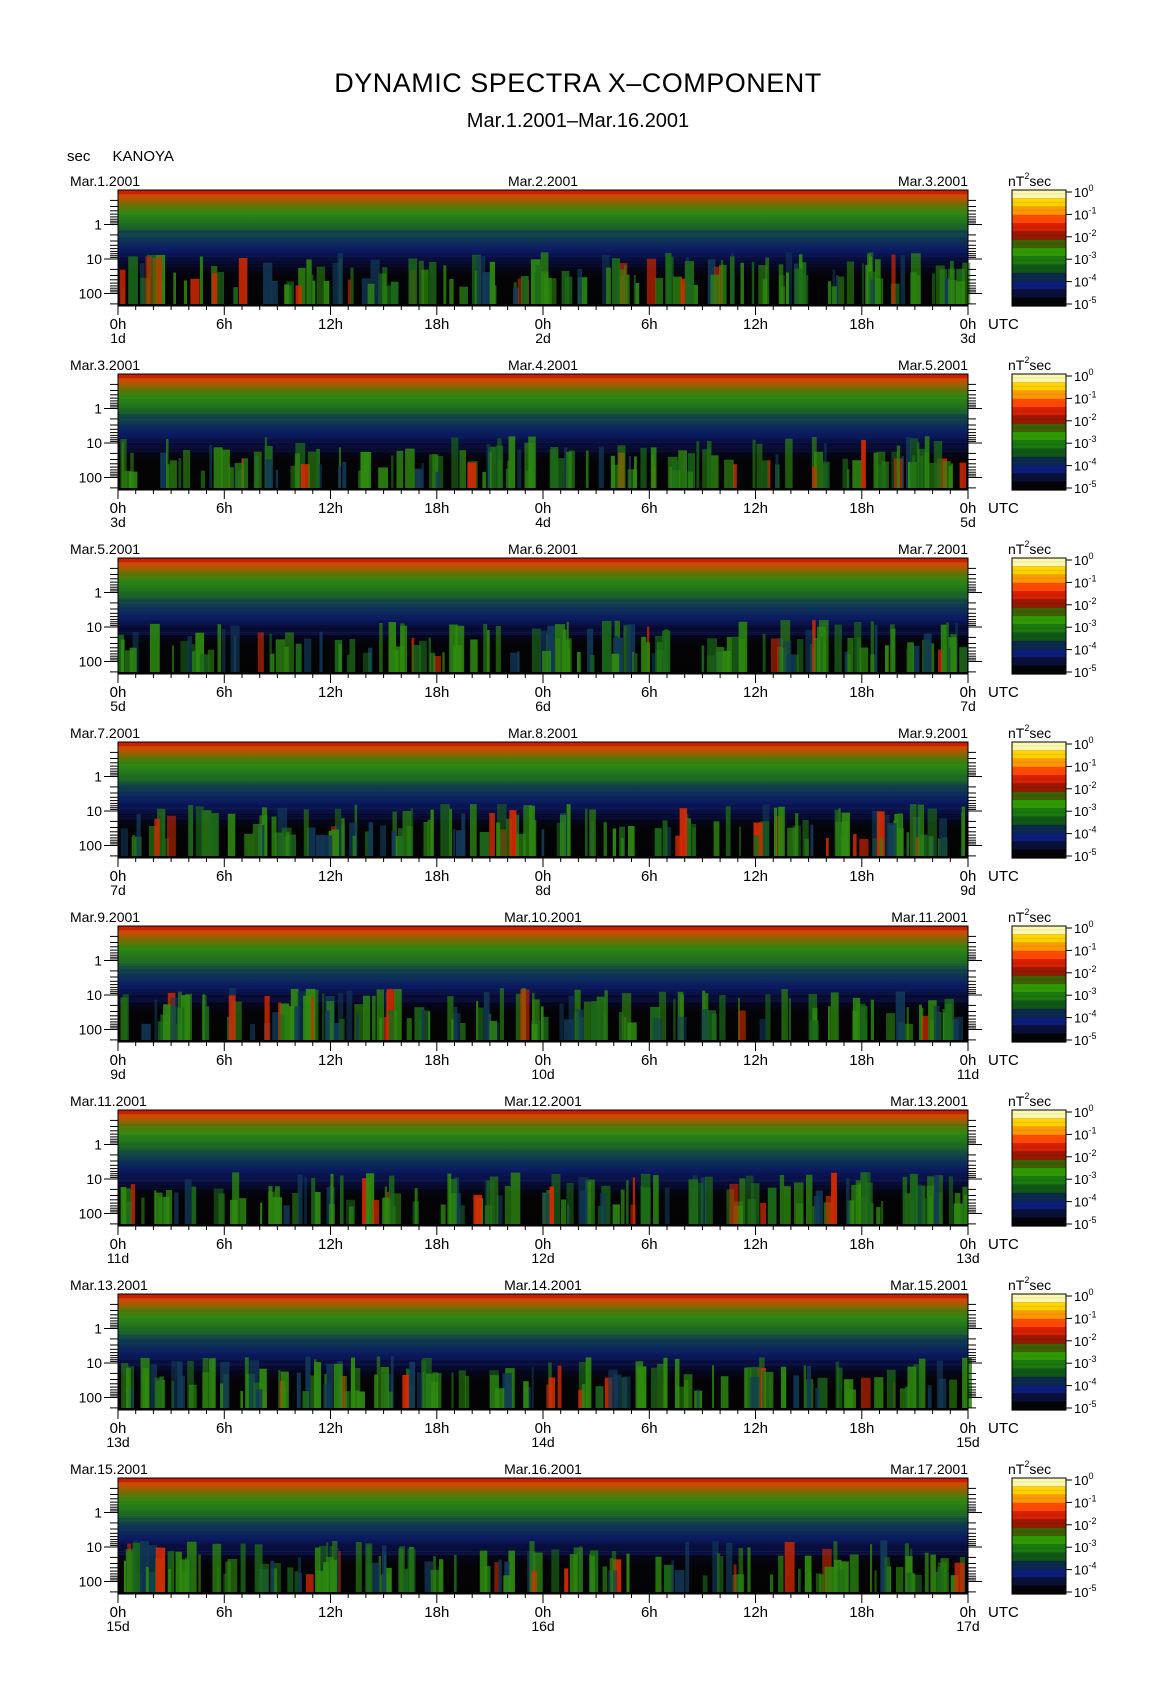 This screenshot has width=1156, height=1704. What do you see at coordinates (929, 1469) in the screenshot?
I see `panel-right-date: Mar.17.2001` at bounding box center [929, 1469].